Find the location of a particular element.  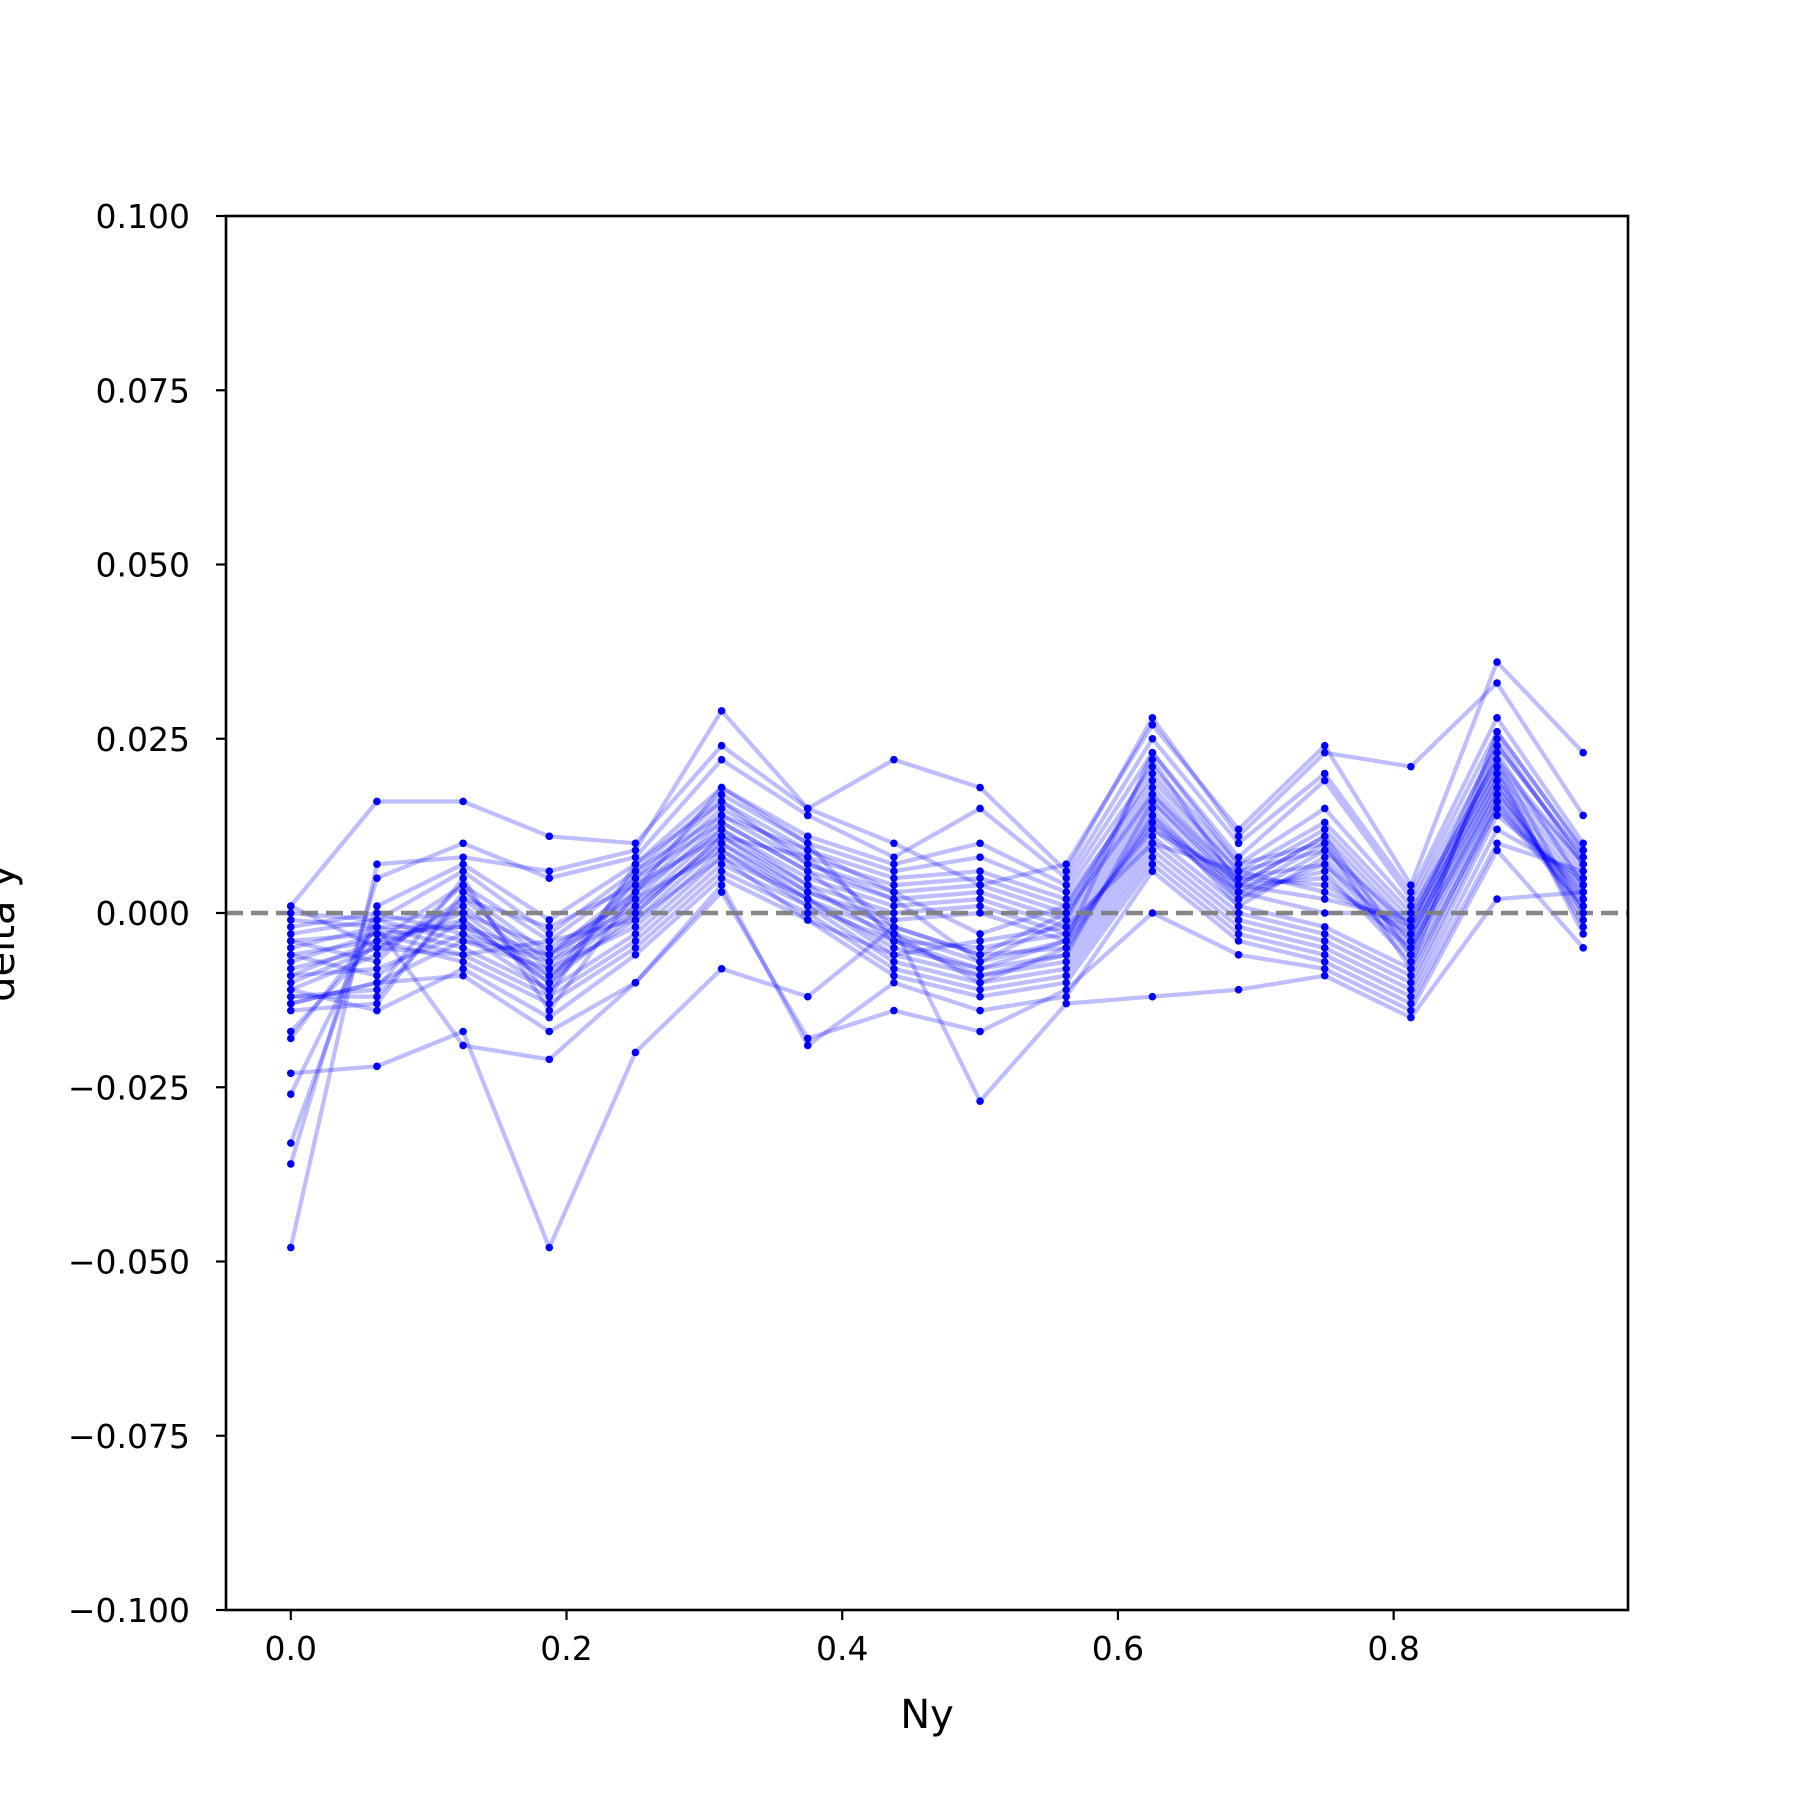

y-tick-label: 0.100 is located at coordinates (143, 216).